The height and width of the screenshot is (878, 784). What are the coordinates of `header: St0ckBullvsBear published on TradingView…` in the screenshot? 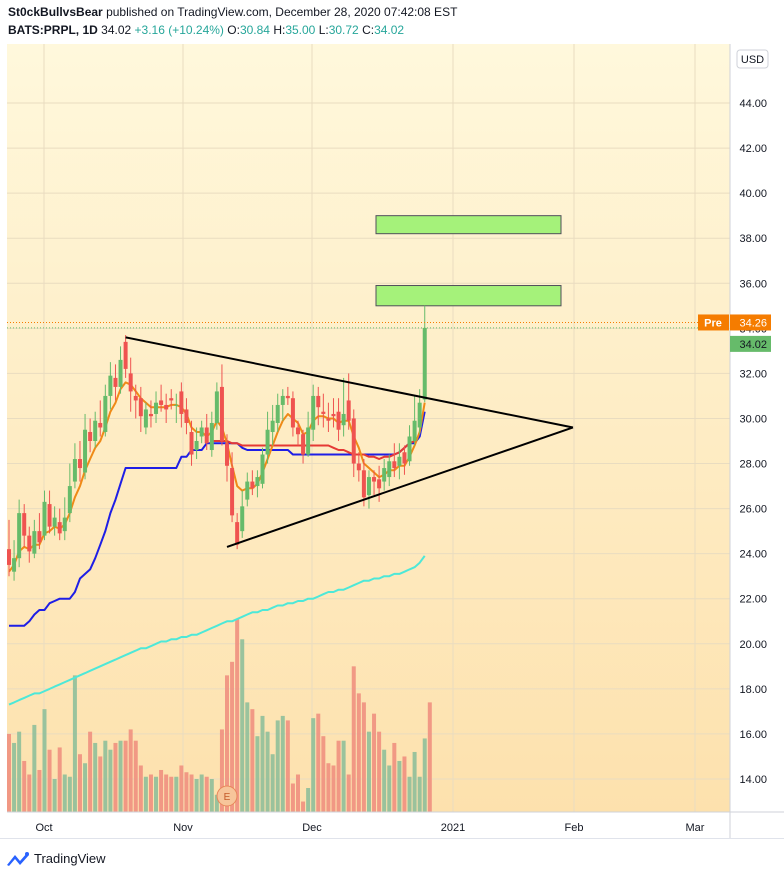 It's located at (392, 22).